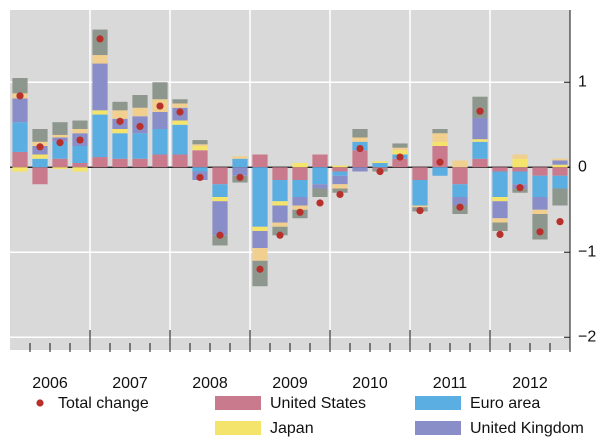 The height and width of the screenshot is (439, 602). I want to click on x-group-label: 2012, so click(530, 383).